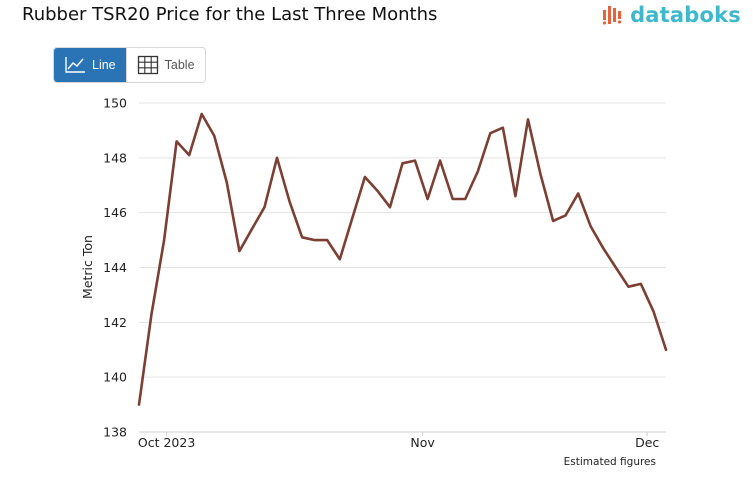 The width and height of the screenshot is (753, 498). I want to click on x-tick-label: Dec, so click(647, 442).